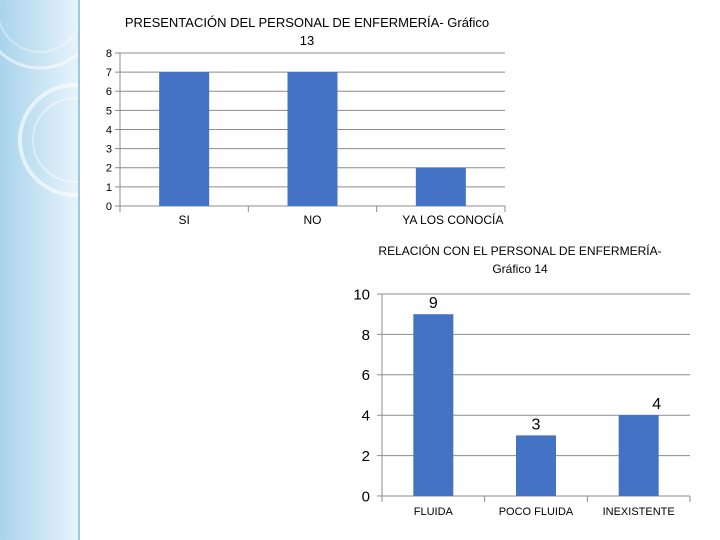  Describe the element at coordinates (434, 512) in the screenshot. I see `x-category-label: FLUIDA` at that location.